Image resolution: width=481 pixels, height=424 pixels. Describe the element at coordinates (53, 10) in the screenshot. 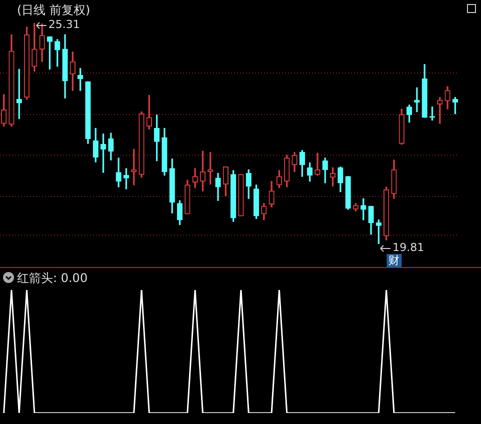

I see `chart-title: (日线 前复权)` at that location.